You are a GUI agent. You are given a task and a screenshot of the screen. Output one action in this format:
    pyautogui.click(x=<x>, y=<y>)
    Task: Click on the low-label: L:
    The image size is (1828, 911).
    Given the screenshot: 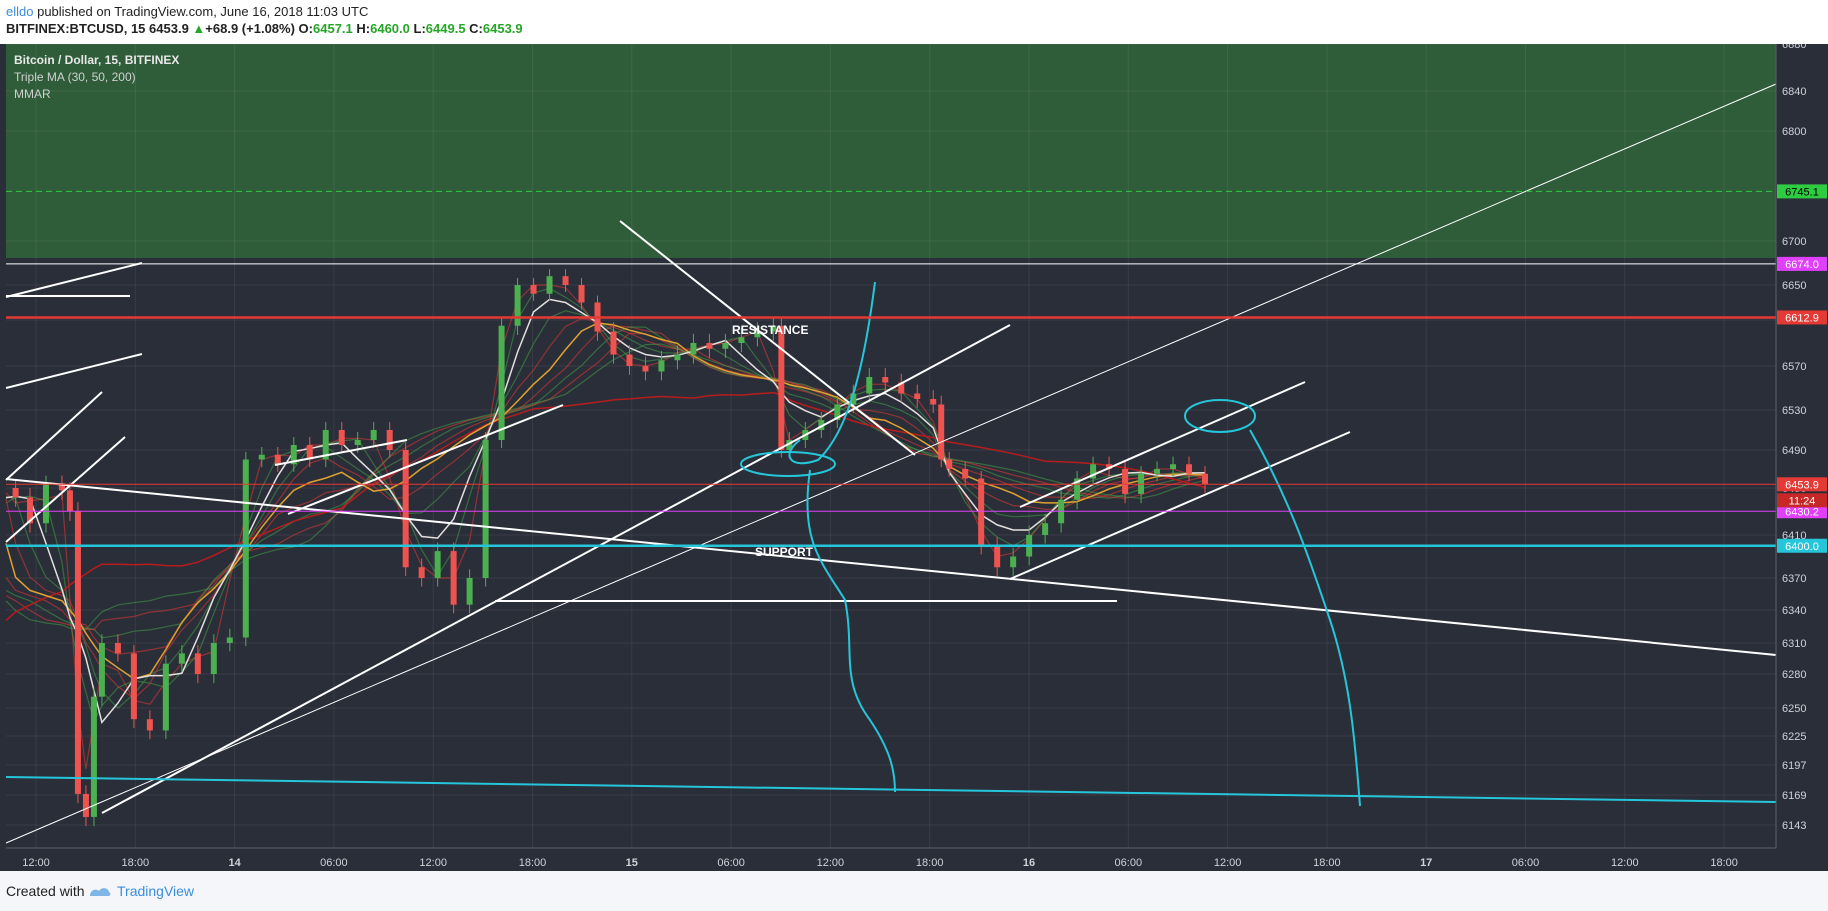 What is the action you would take?
    pyautogui.click(x=419, y=28)
    